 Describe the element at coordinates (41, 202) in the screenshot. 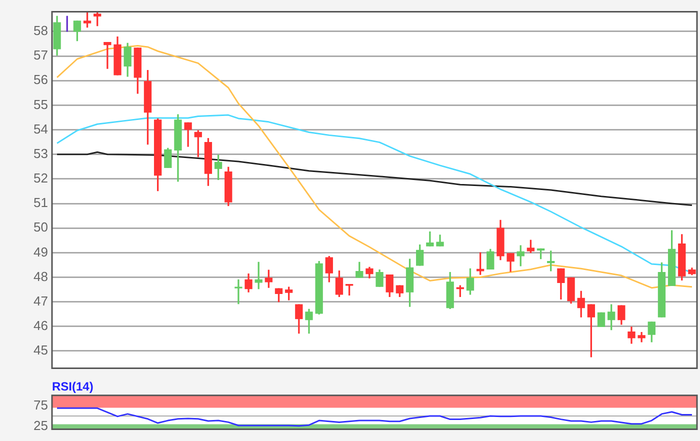

I see `y-tick-label: 51` at that location.